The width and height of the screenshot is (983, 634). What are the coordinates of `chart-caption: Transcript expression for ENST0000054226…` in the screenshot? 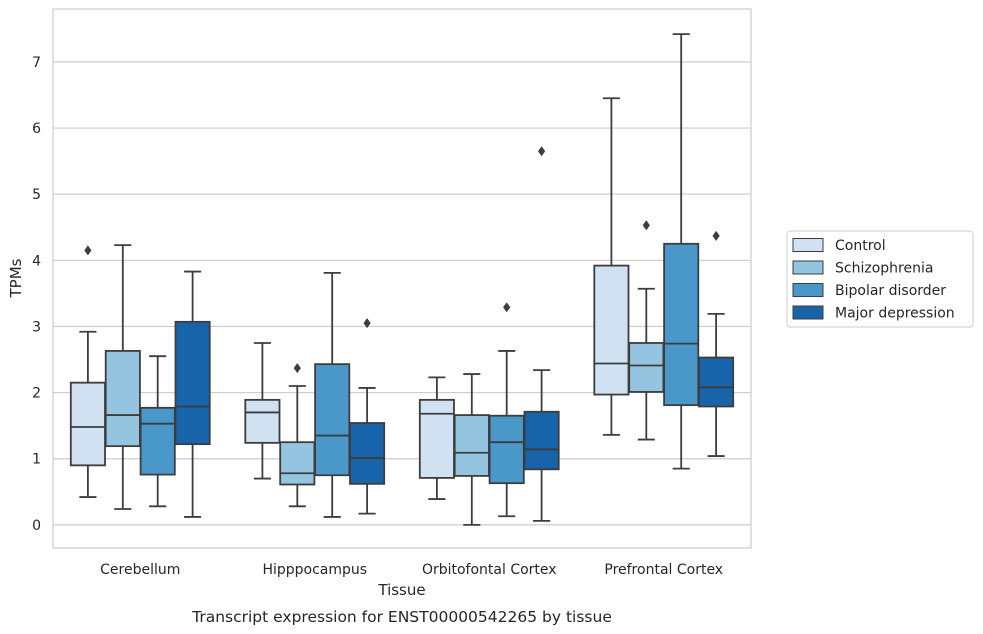 It's located at (401, 617).